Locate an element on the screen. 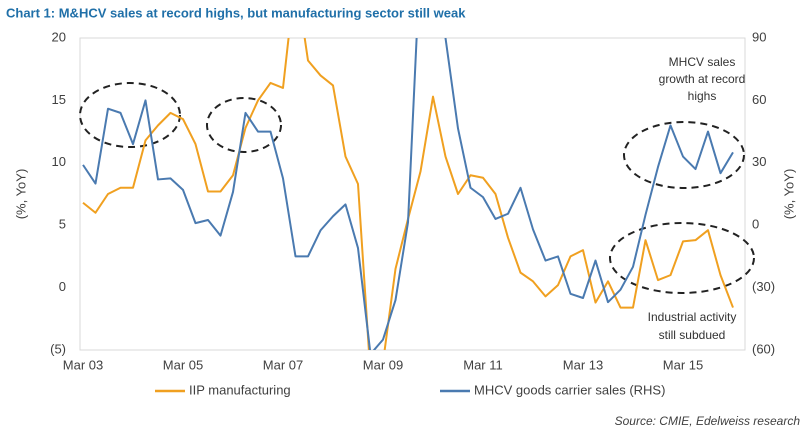 Image resolution: width=812 pixels, height=437 pixels. x-tick-label: Mar 07 is located at coordinates (283, 364).